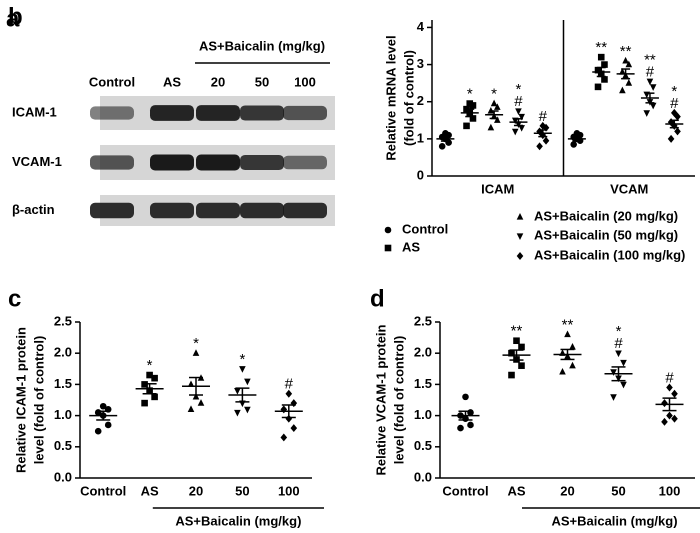 This screenshot has height=533, width=700. What do you see at coordinates (380, 399) in the screenshot?
I see `y-axis-label: Relative VCAM-1 protein` at bounding box center [380, 399].